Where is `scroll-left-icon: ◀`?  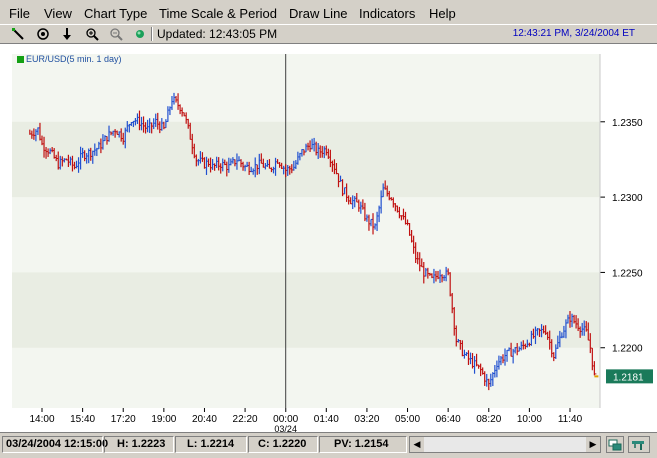
scroll-left-icon: ◀ is located at coordinates (417, 444).